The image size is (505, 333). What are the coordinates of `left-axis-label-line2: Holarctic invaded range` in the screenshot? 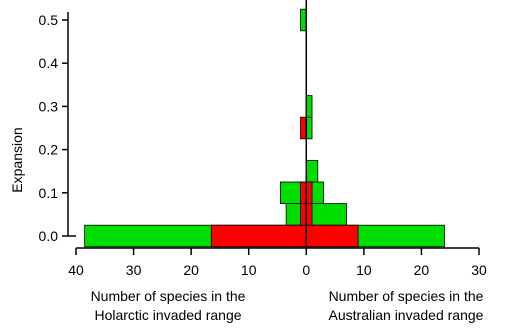 It's located at (167, 315).